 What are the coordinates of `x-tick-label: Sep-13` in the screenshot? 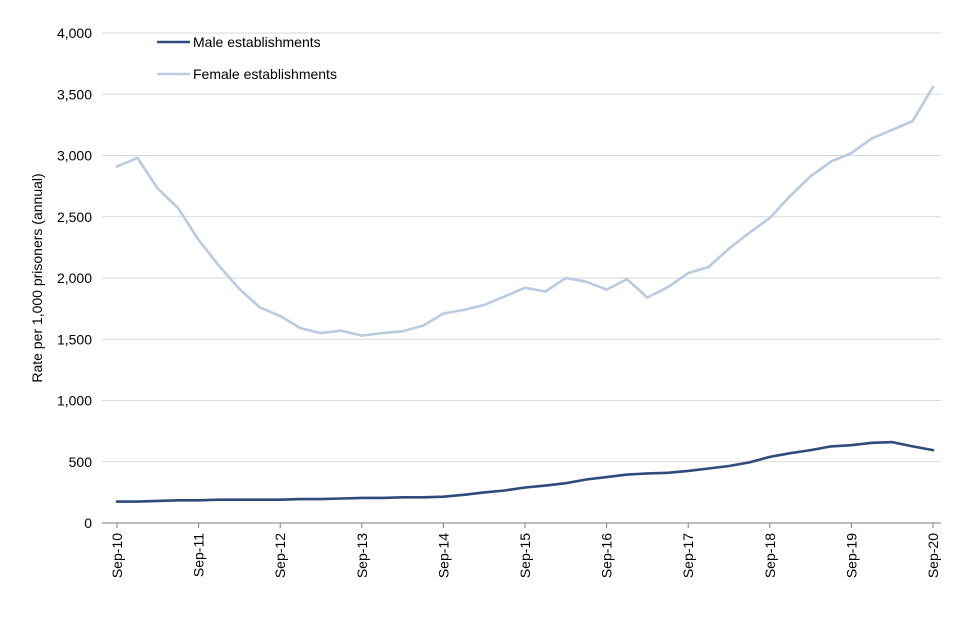 It's located at (362, 555).